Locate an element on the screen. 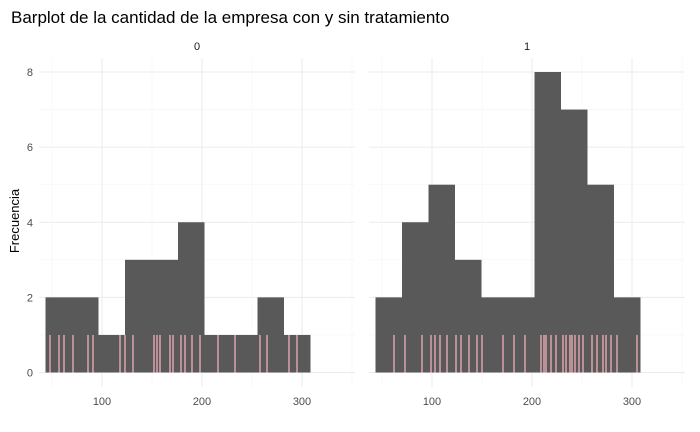  facet-strip-label: 1 is located at coordinates (527, 47).